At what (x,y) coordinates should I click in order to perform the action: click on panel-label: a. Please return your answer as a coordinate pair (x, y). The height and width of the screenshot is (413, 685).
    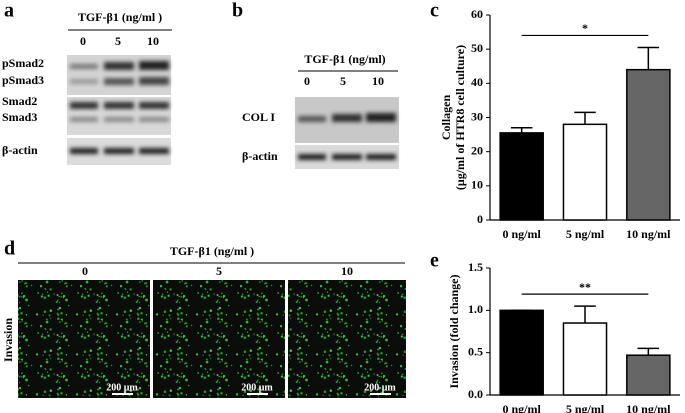
    Looking at the image, I should click on (9, 11).